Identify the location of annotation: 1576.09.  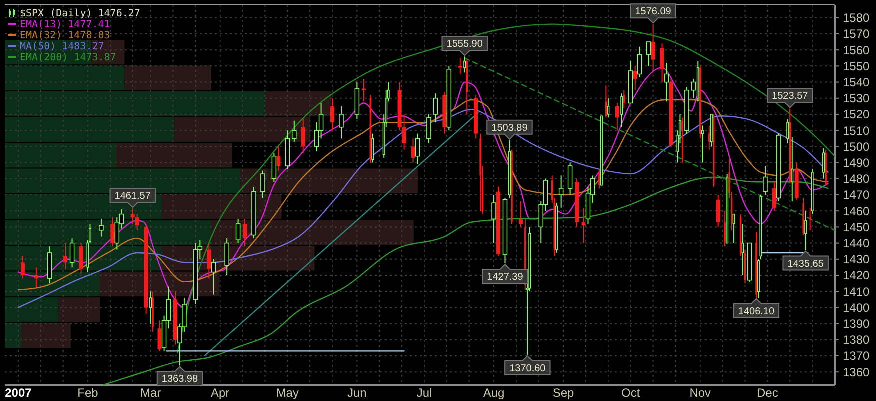
(653, 12).